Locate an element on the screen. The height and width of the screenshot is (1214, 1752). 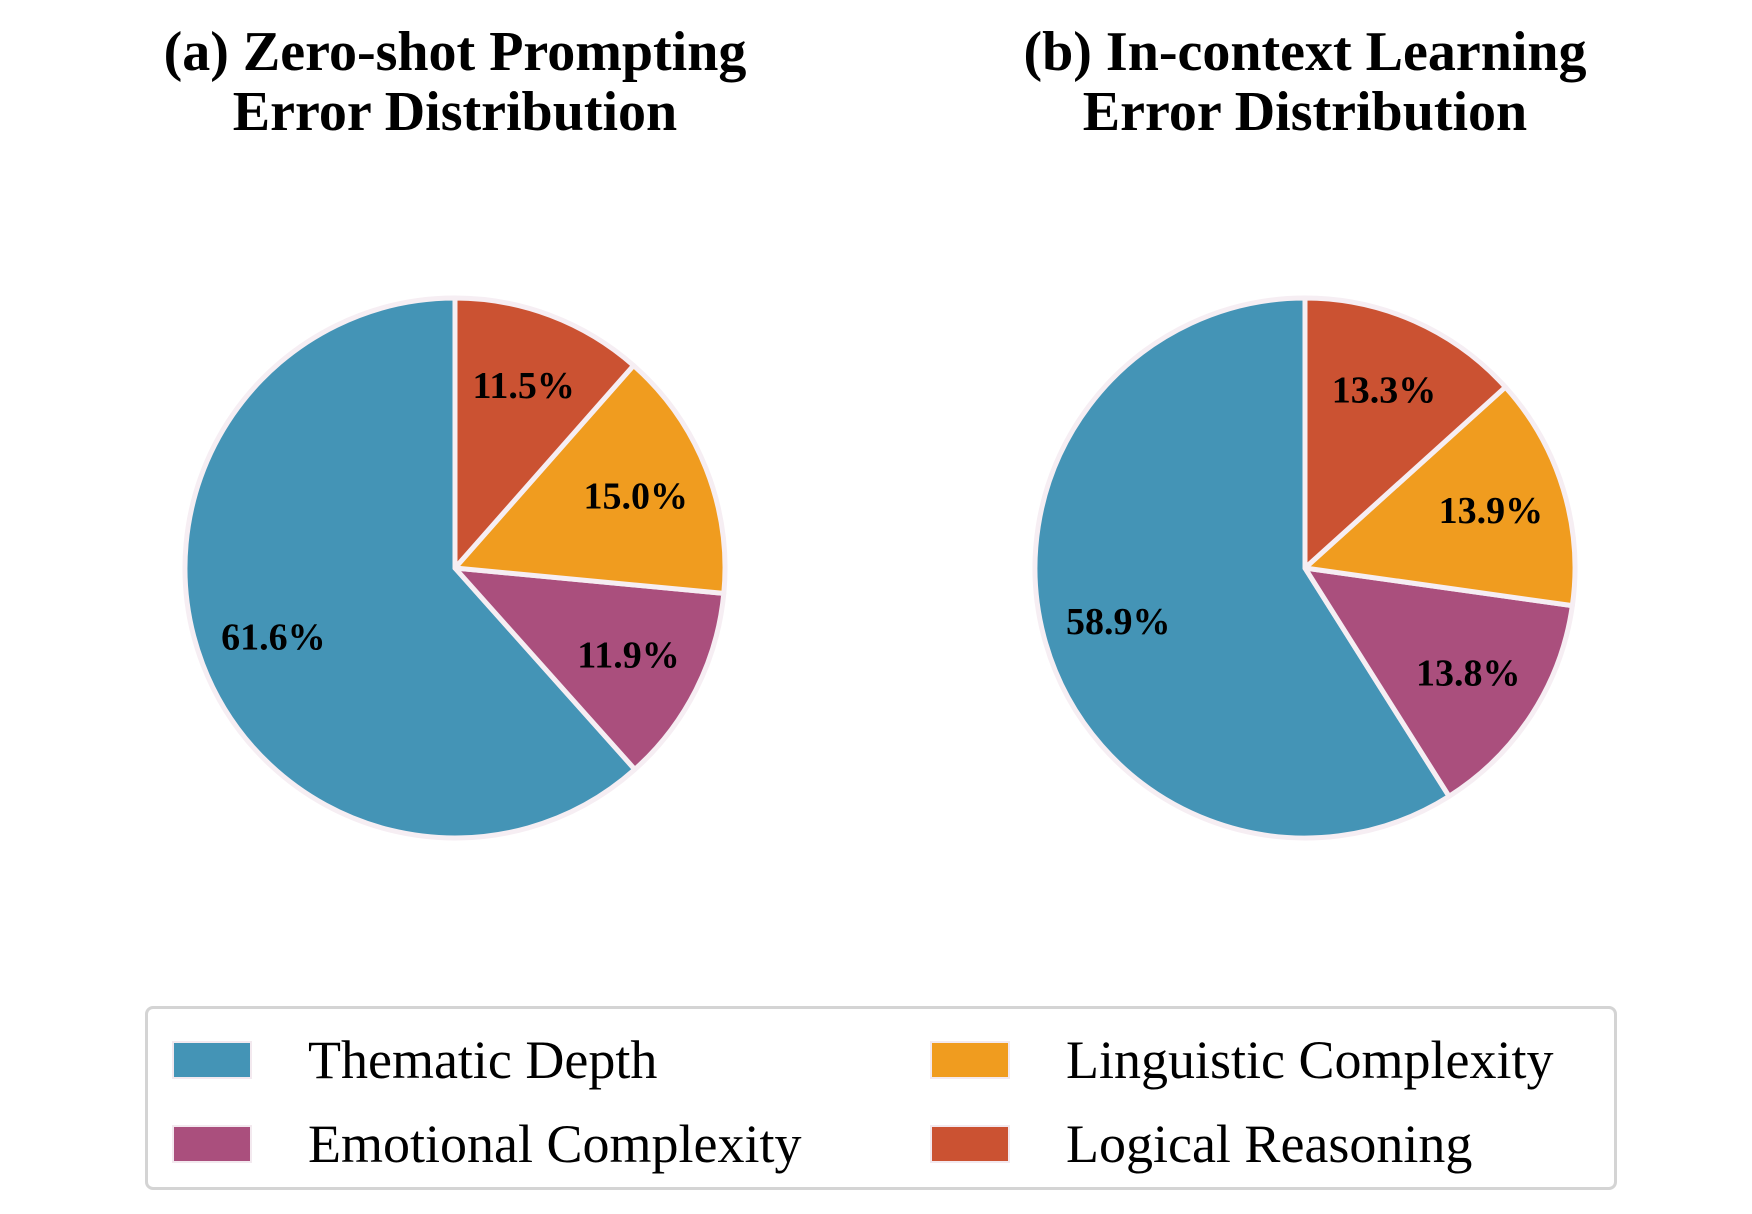
legend-label-emotional-complexity: Emotional Complexity is located at coordinates (555, 1144).